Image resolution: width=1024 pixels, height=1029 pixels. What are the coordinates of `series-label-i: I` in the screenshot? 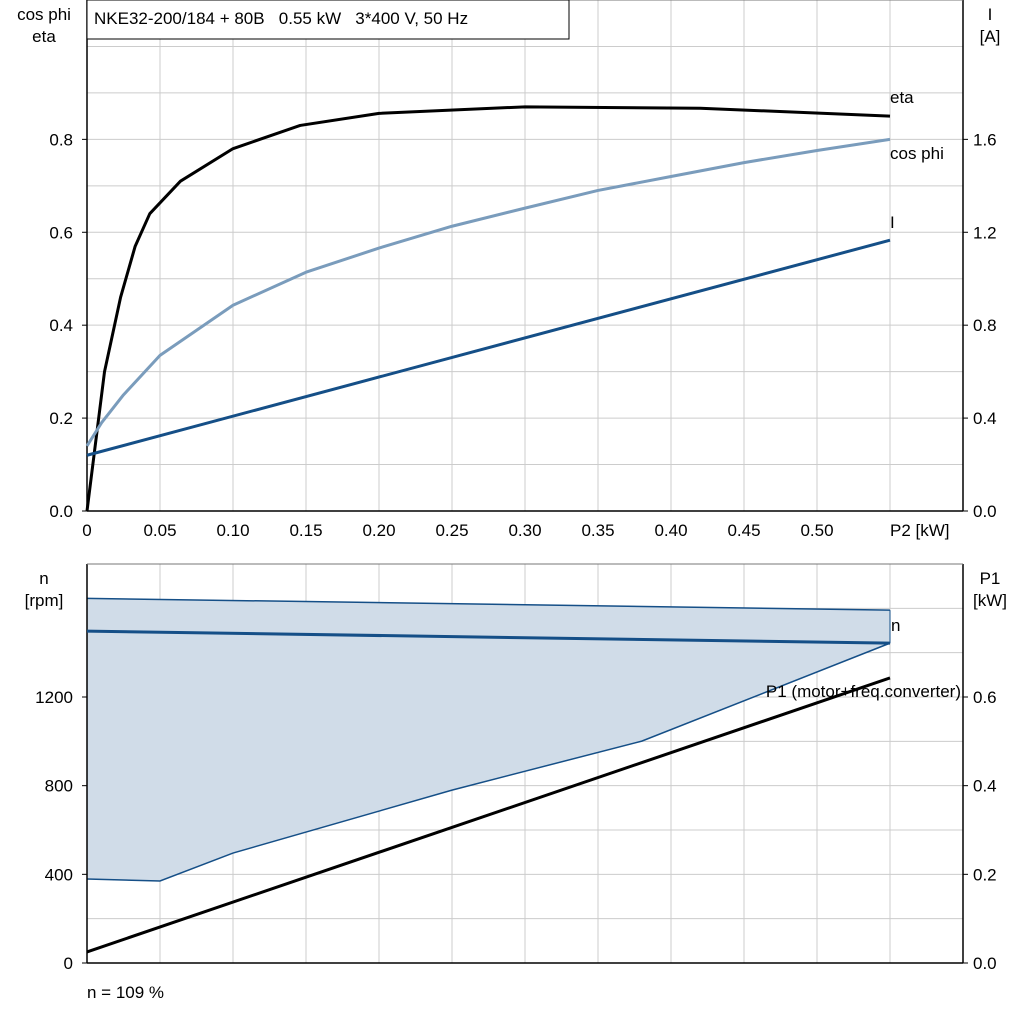 It's located at (892, 222).